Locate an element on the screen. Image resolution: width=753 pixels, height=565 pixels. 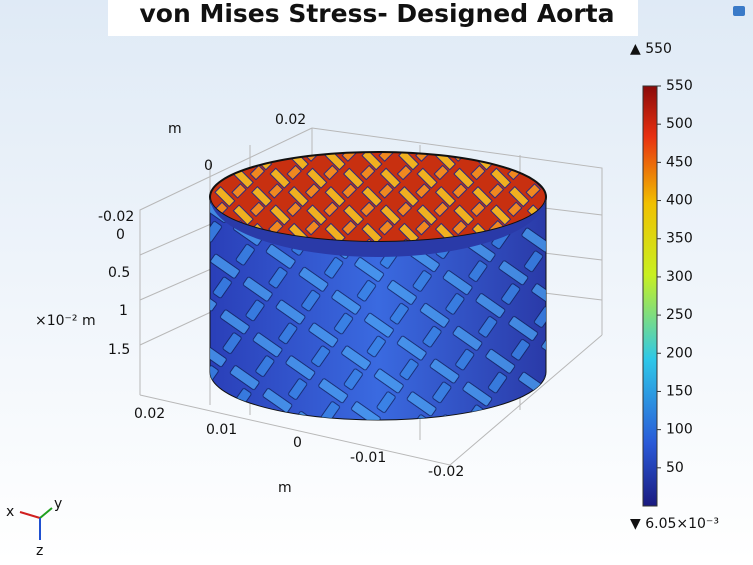
z-tick-label: 0.5 is located at coordinates (119, 273).